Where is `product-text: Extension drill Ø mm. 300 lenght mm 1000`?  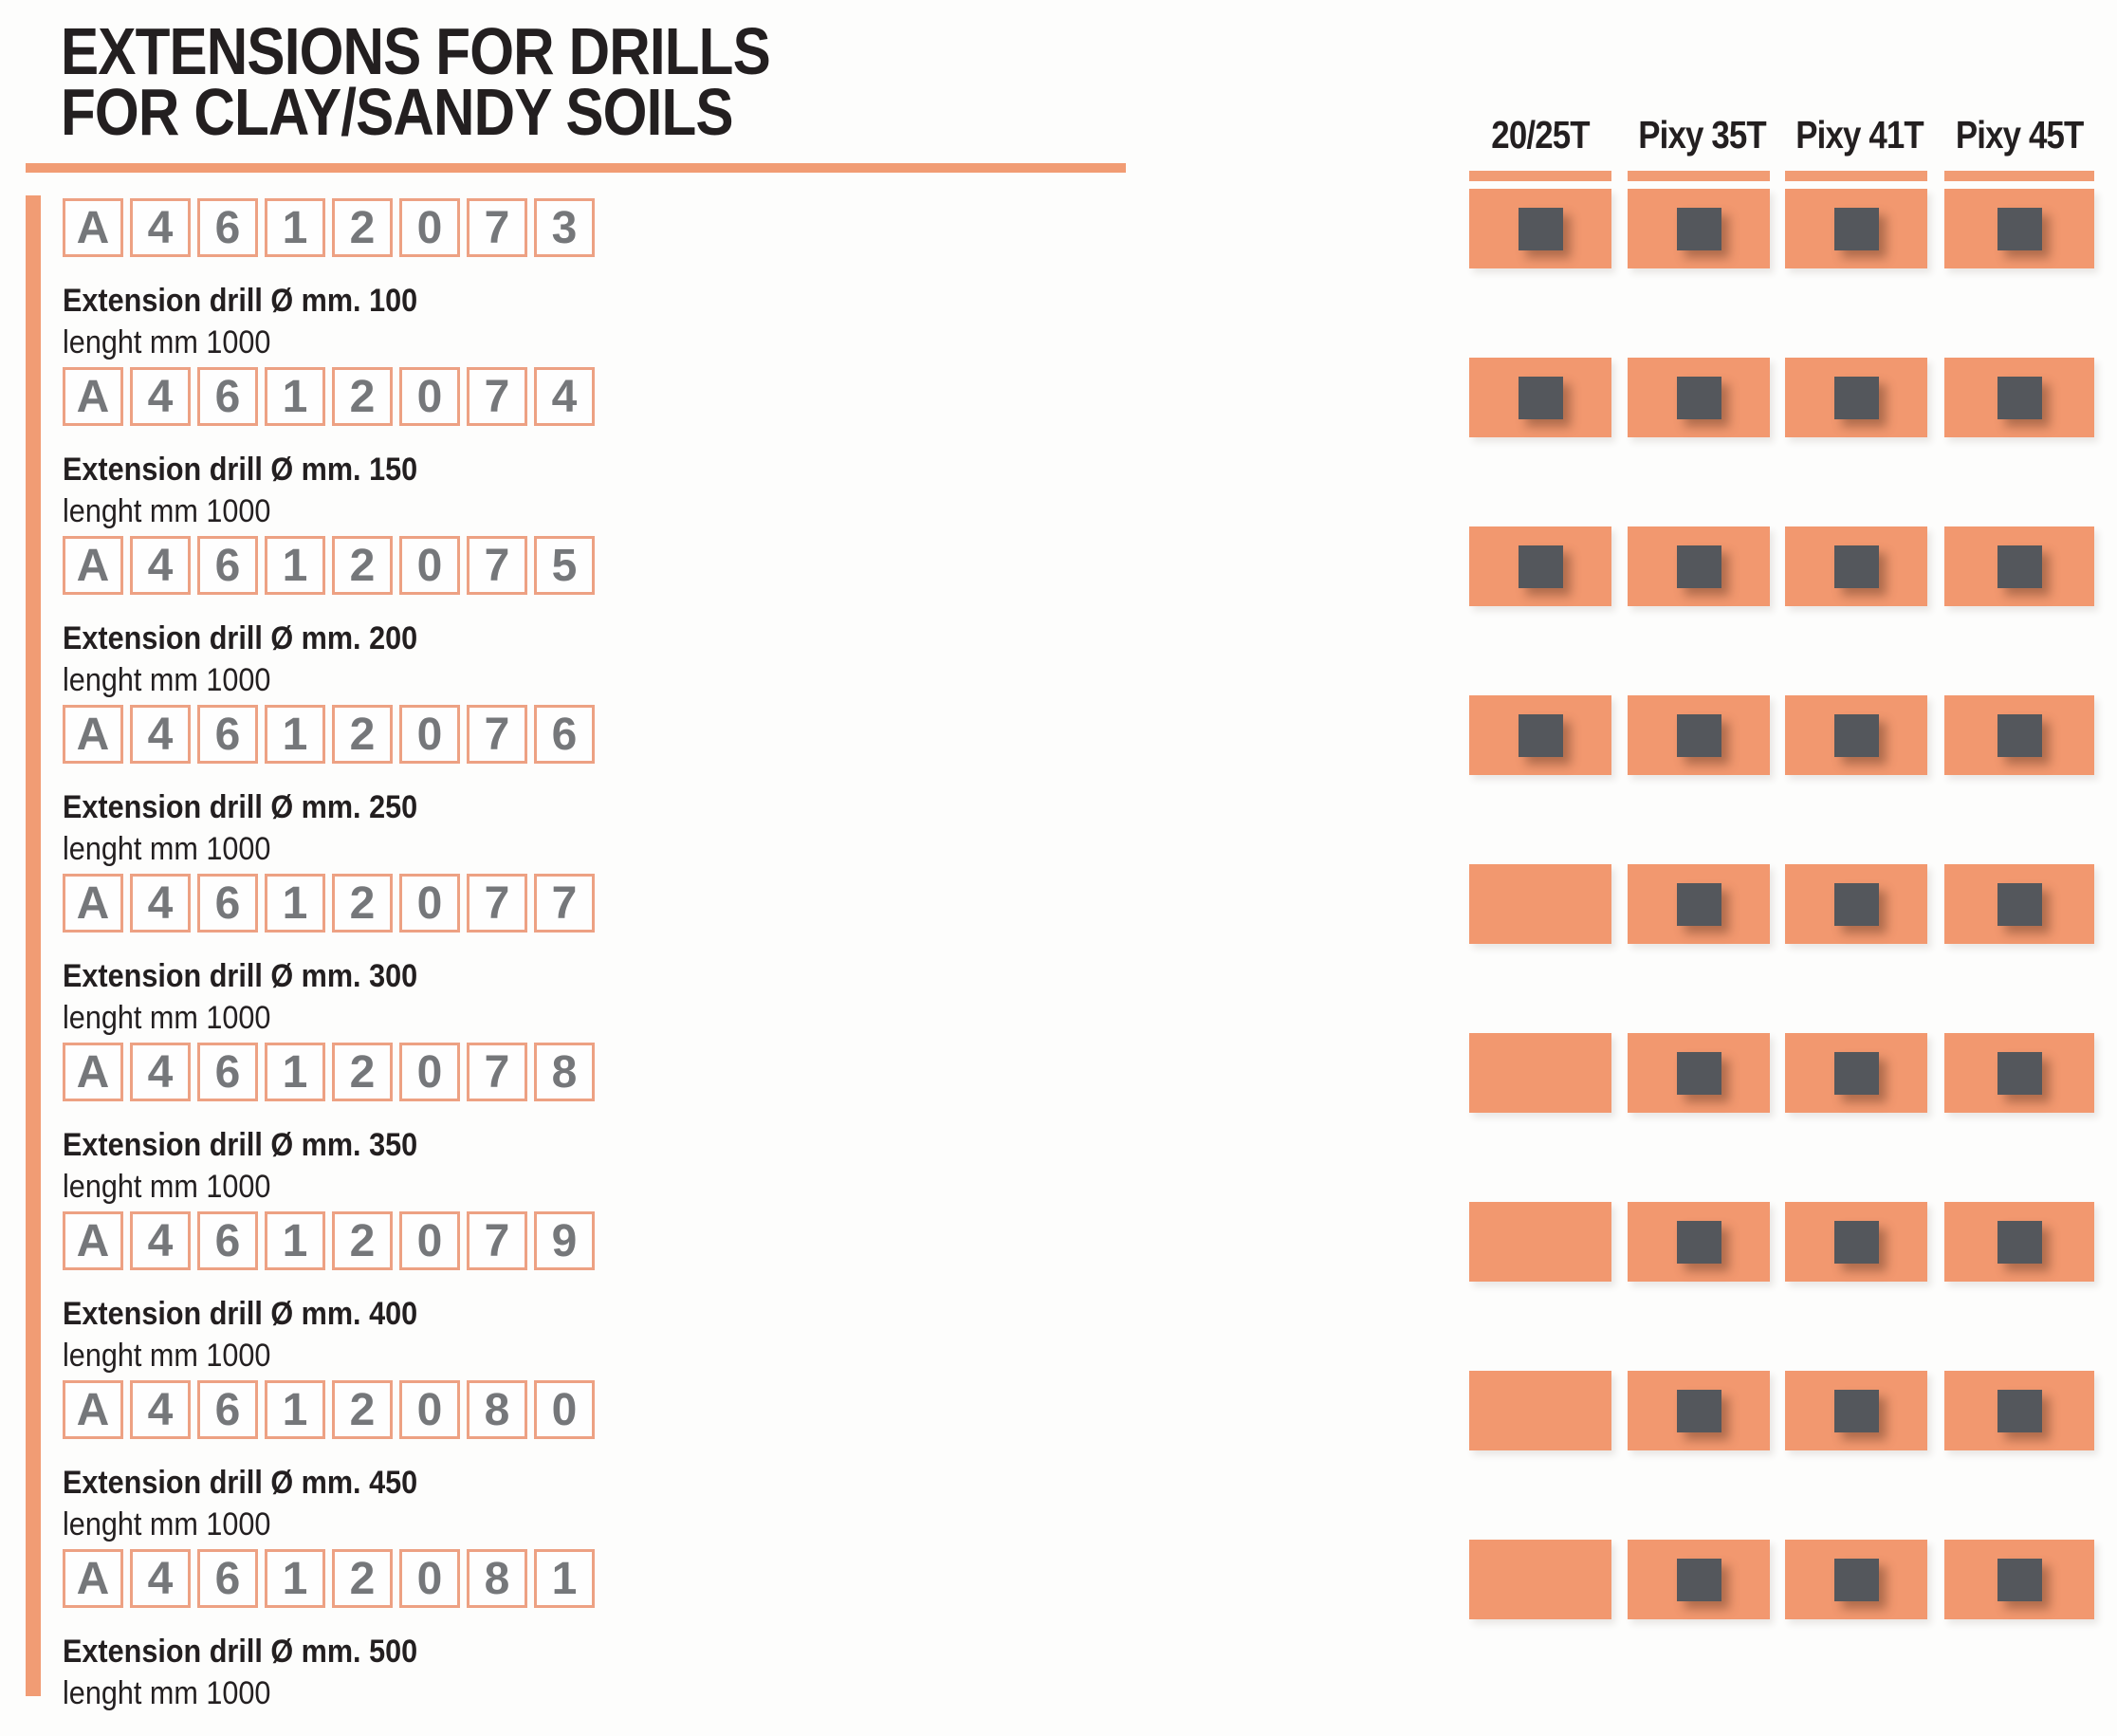 product-text: Extension drill Ø mm. 300 lenght mm 1000 is located at coordinates (260, 997).